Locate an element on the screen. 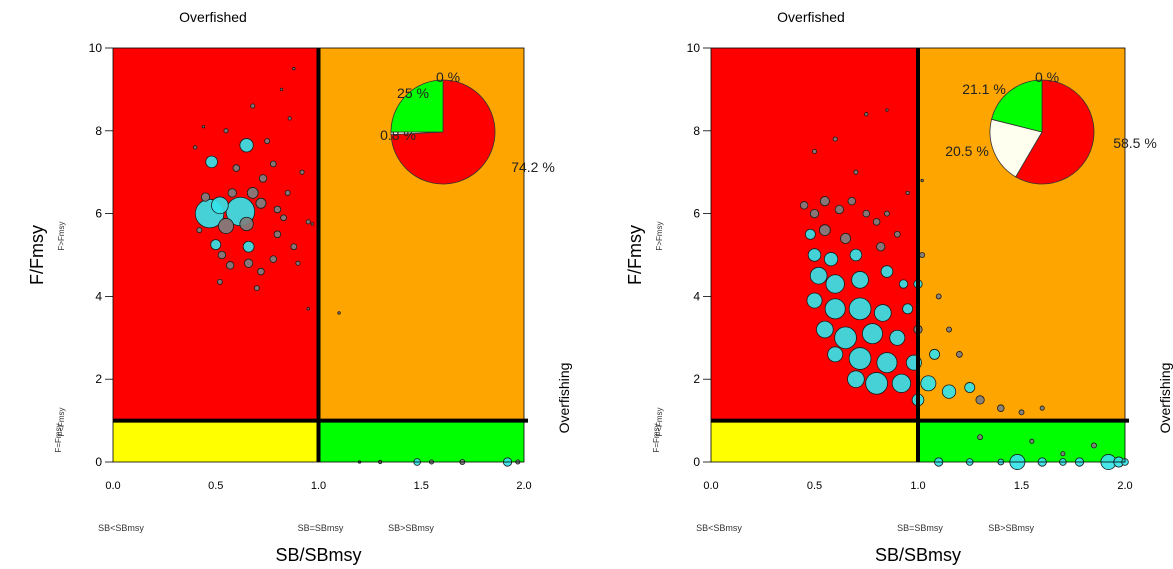 The width and height of the screenshot is (1173, 569). x-tick-label: 1.5 is located at coordinates (421, 486).